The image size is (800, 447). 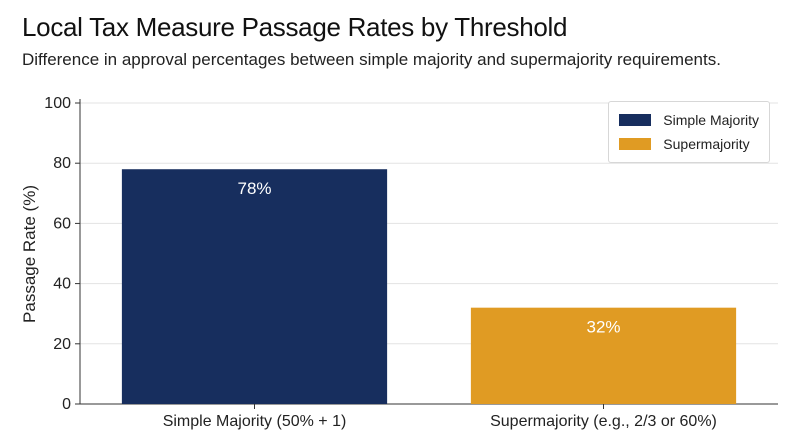 I want to click on y-tick-label: 40, so click(x=62, y=284).